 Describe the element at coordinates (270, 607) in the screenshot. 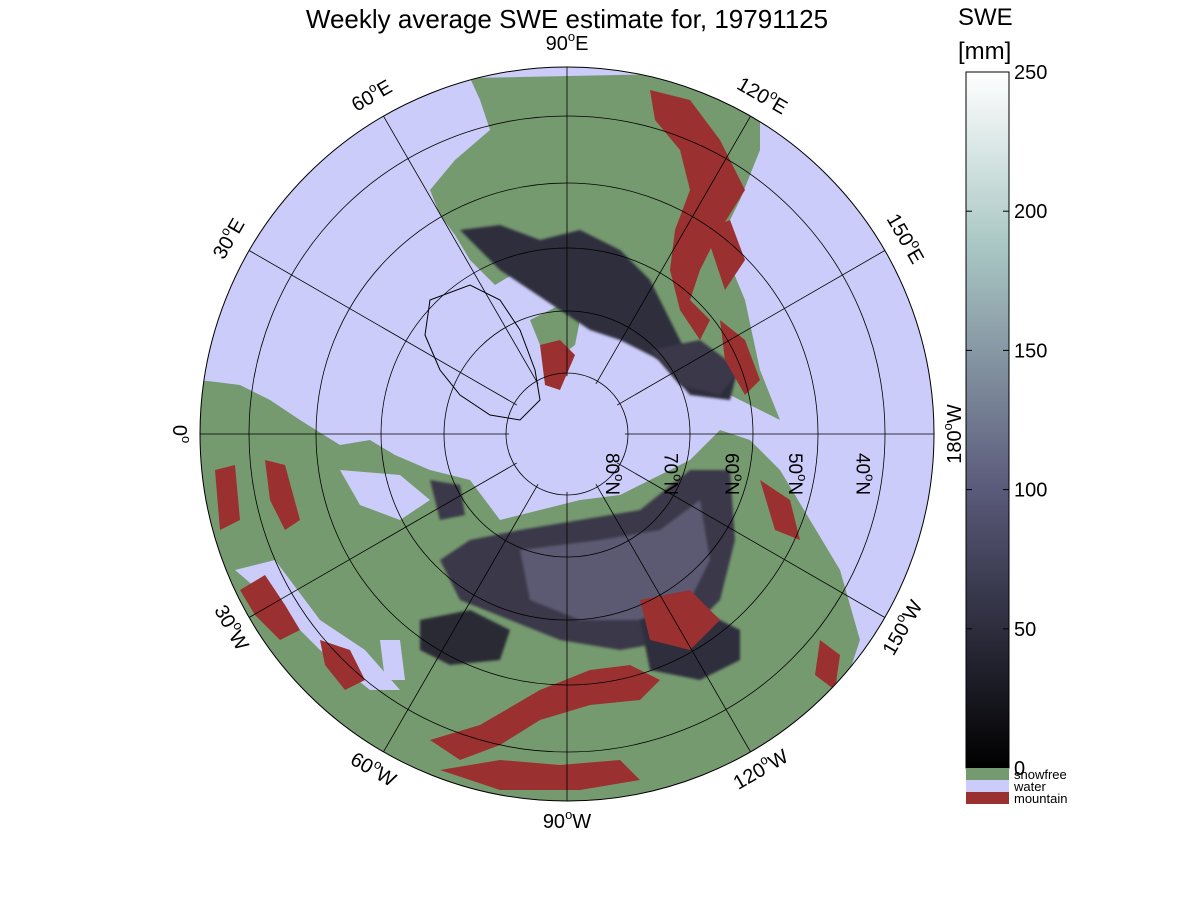

I see `alps-mountain` at that location.